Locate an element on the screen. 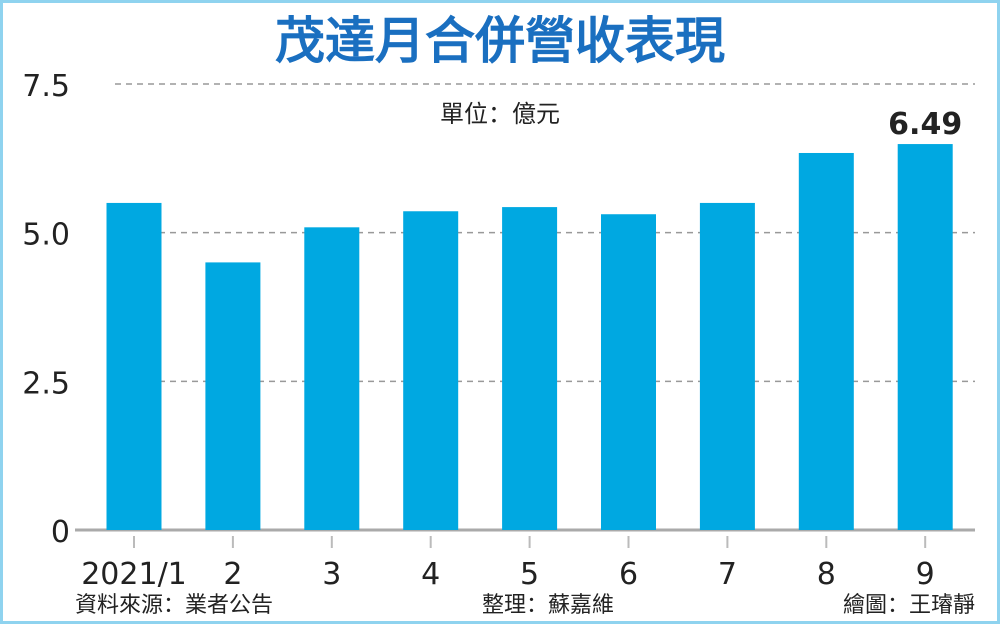 This screenshot has width=1000, height=624. editor-note: 整理：蘇嘉維 is located at coordinates (548, 605).